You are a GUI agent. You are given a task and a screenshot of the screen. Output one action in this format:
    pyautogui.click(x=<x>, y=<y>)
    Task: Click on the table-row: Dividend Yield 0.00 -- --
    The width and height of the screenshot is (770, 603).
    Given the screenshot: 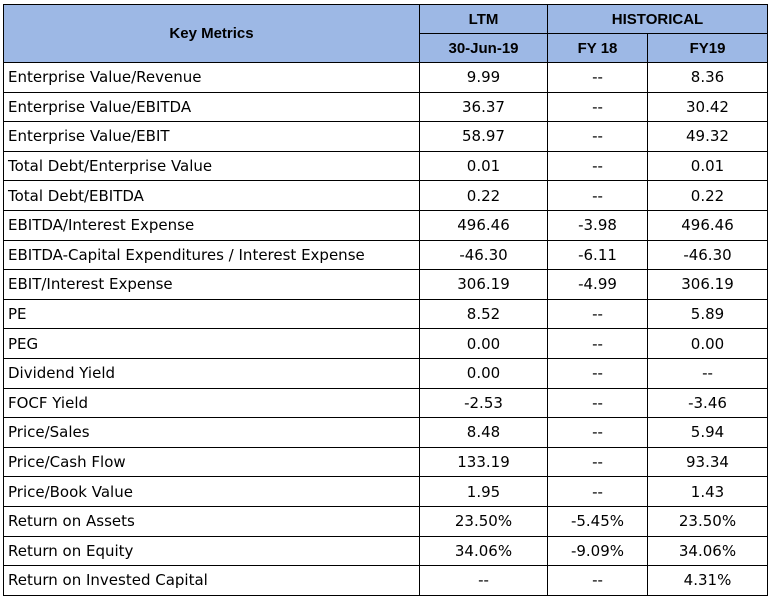 What is the action you would take?
    pyautogui.click(x=385, y=373)
    